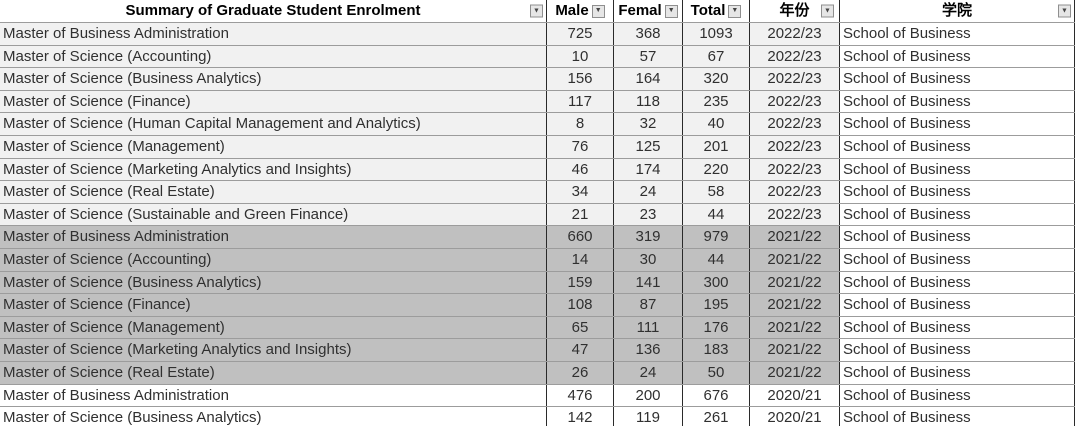 This screenshot has height=426, width=1081. I want to click on cell-total: 176, so click(716, 327).